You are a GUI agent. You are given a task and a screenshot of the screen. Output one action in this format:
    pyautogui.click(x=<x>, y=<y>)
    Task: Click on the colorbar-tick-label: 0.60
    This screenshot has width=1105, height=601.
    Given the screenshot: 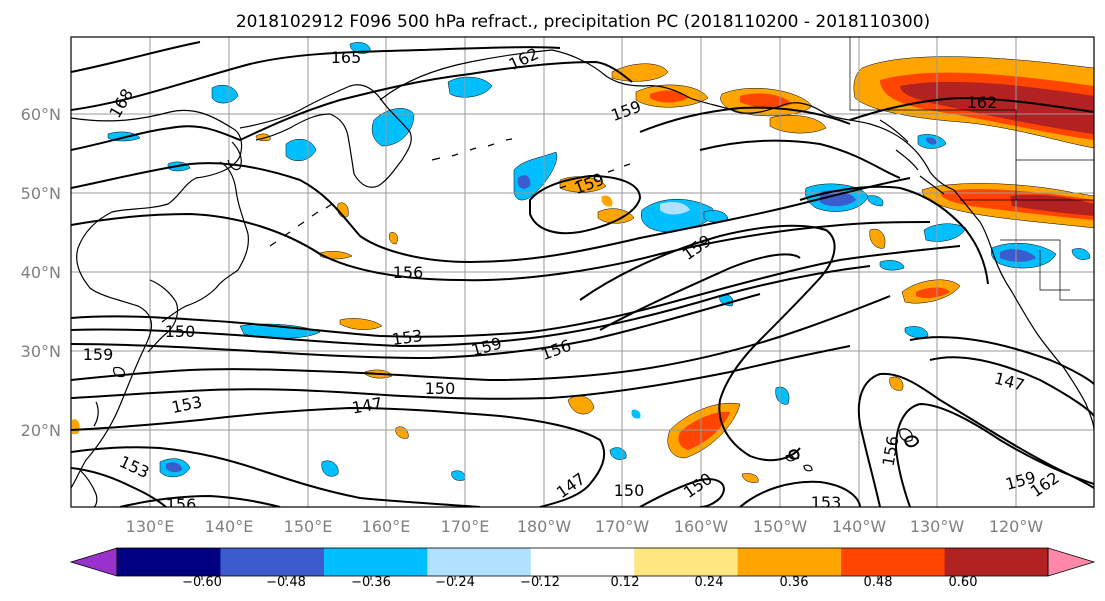 What is the action you would take?
    pyautogui.click(x=963, y=582)
    